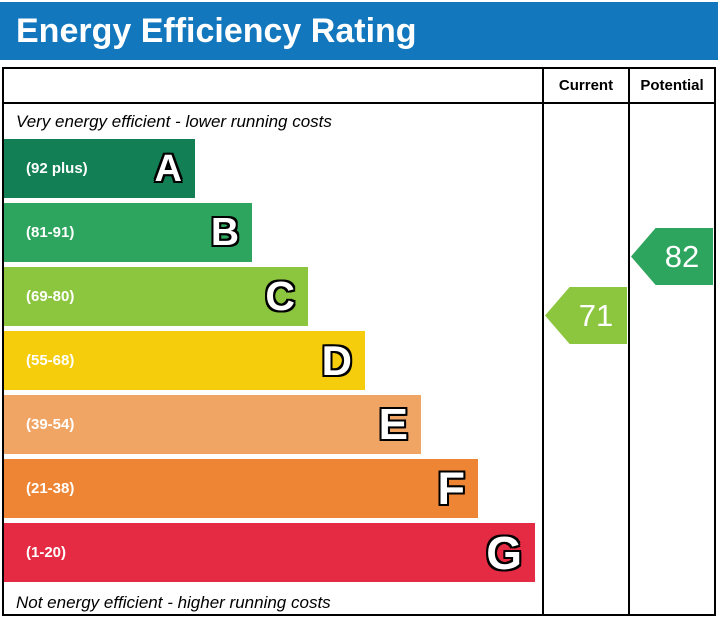 Image resolution: width=718 pixels, height=619 pixels. What do you see at coordinates (50, 232) in the screenshot?
I see `band-range-label: (81-91)` at bounding box center [50, 232].